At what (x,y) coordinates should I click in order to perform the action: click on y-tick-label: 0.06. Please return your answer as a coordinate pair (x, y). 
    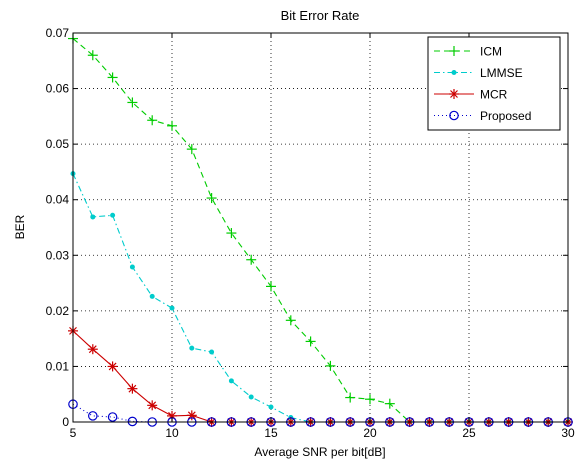
    Looking at the image, I should click on (58, 89).